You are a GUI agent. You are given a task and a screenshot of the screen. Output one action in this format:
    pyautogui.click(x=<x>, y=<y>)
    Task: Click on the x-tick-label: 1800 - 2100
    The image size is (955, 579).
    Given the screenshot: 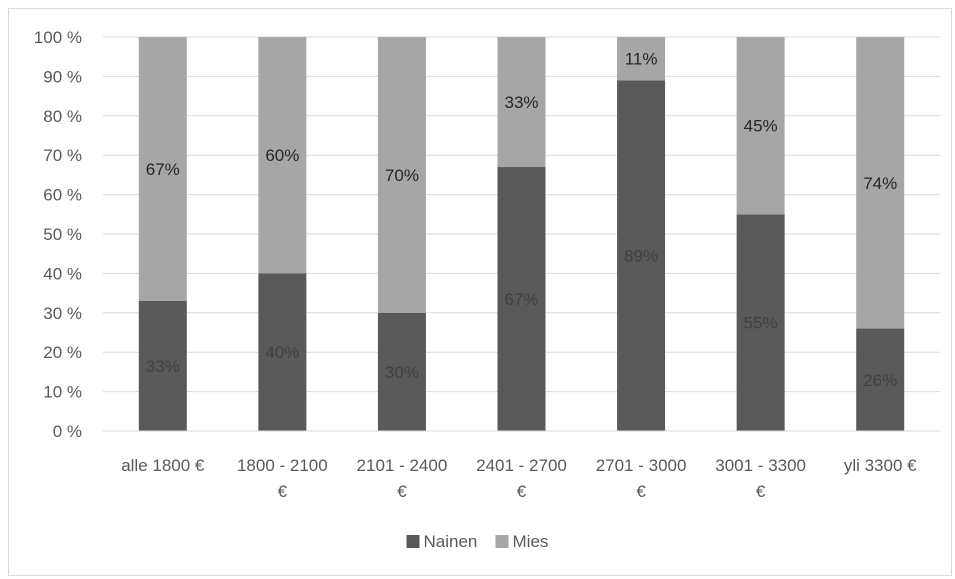 What is the action you would take?
    pyautogui.click(x=282, y=465)
    